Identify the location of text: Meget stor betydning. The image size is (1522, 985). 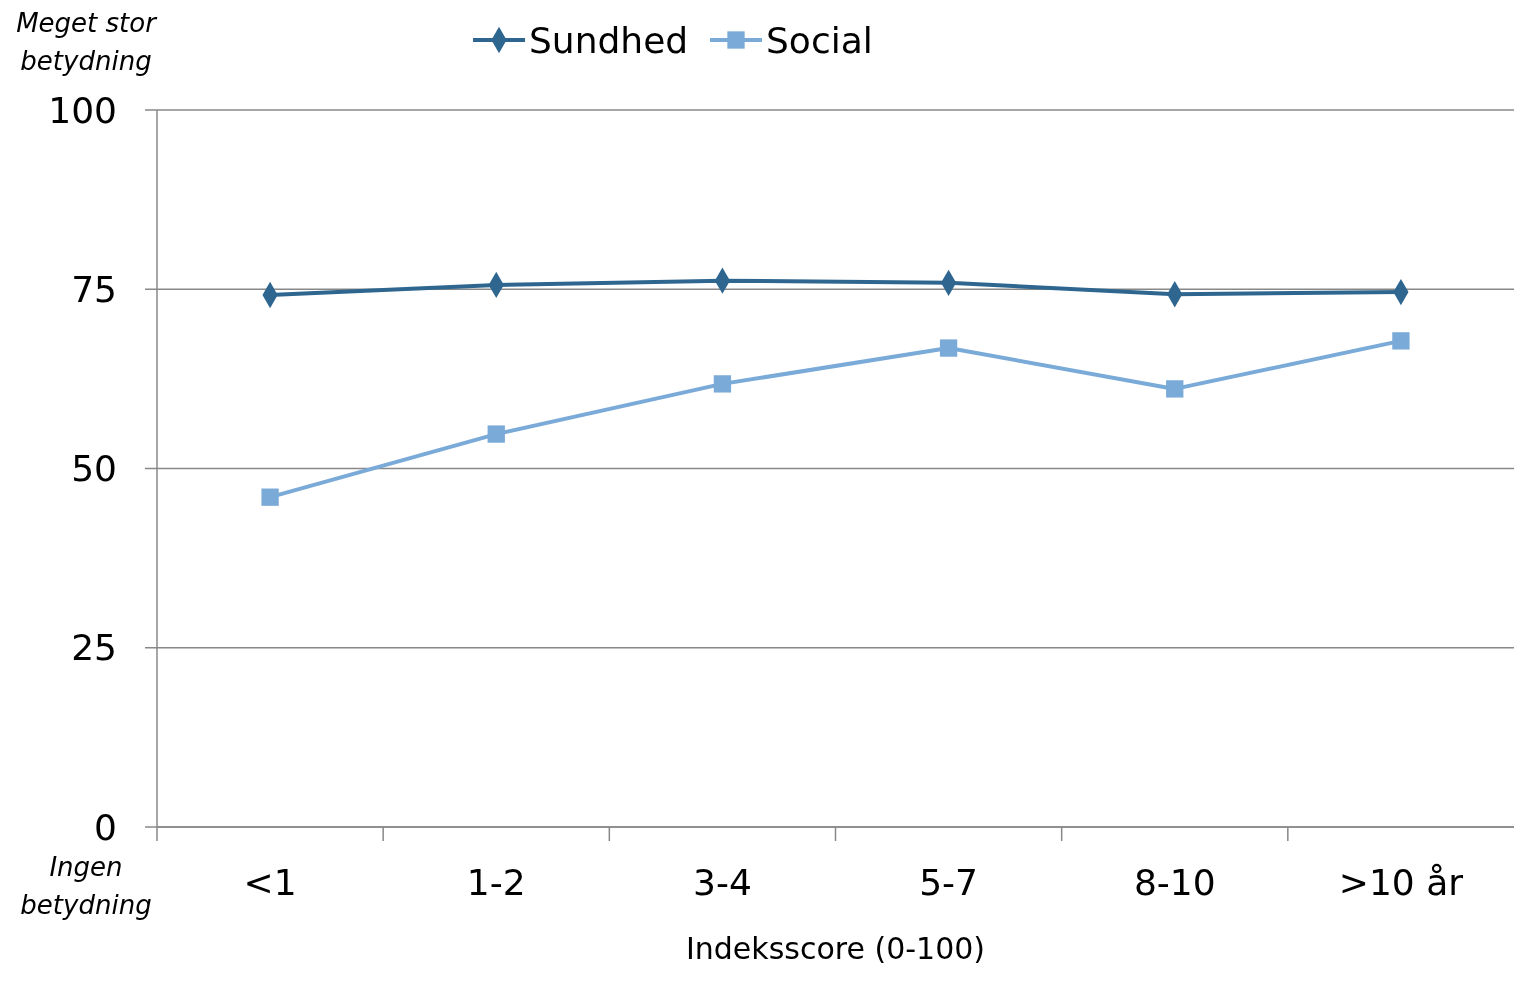
(87, 42).